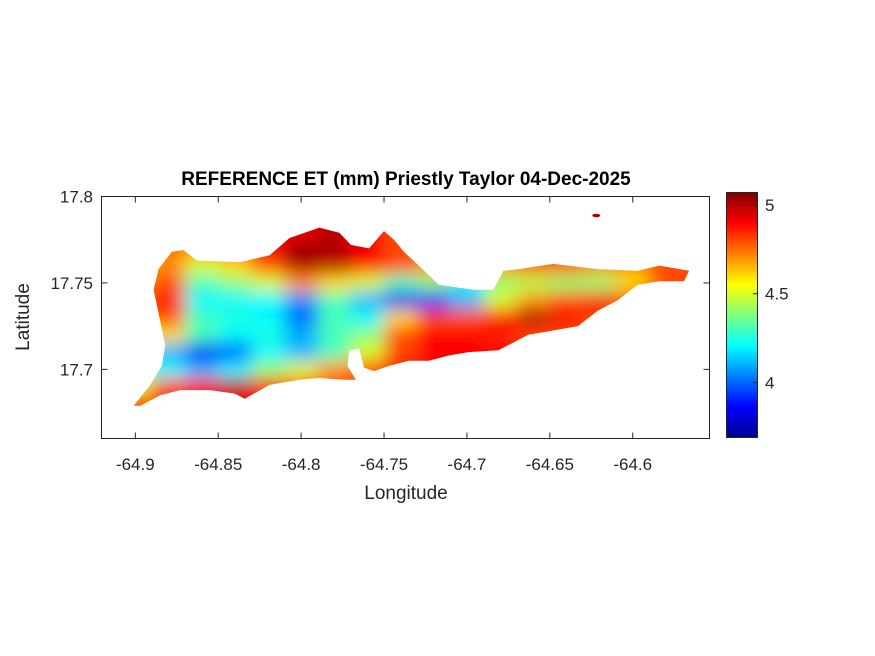  I want to click on x-tick-label: -64.7, so click(467, 464).